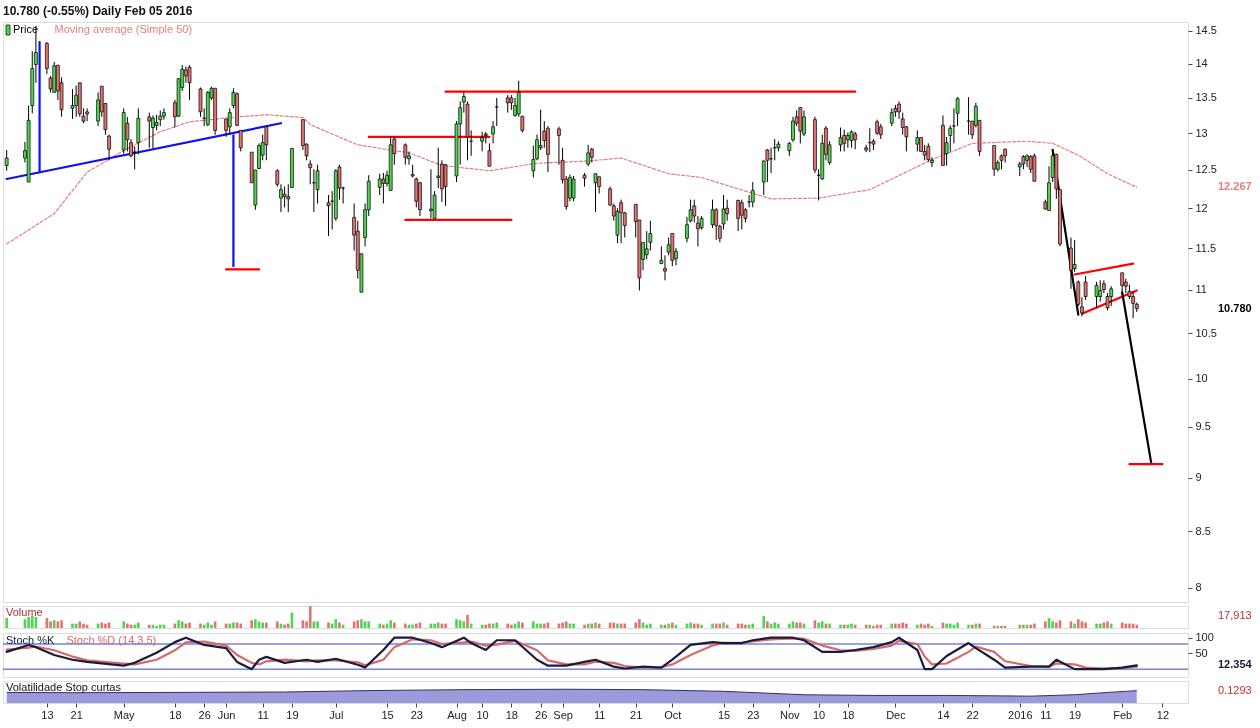 This screenshot has height=728, width=1260. I want to click on text: 12.267, so click(1235, 186).